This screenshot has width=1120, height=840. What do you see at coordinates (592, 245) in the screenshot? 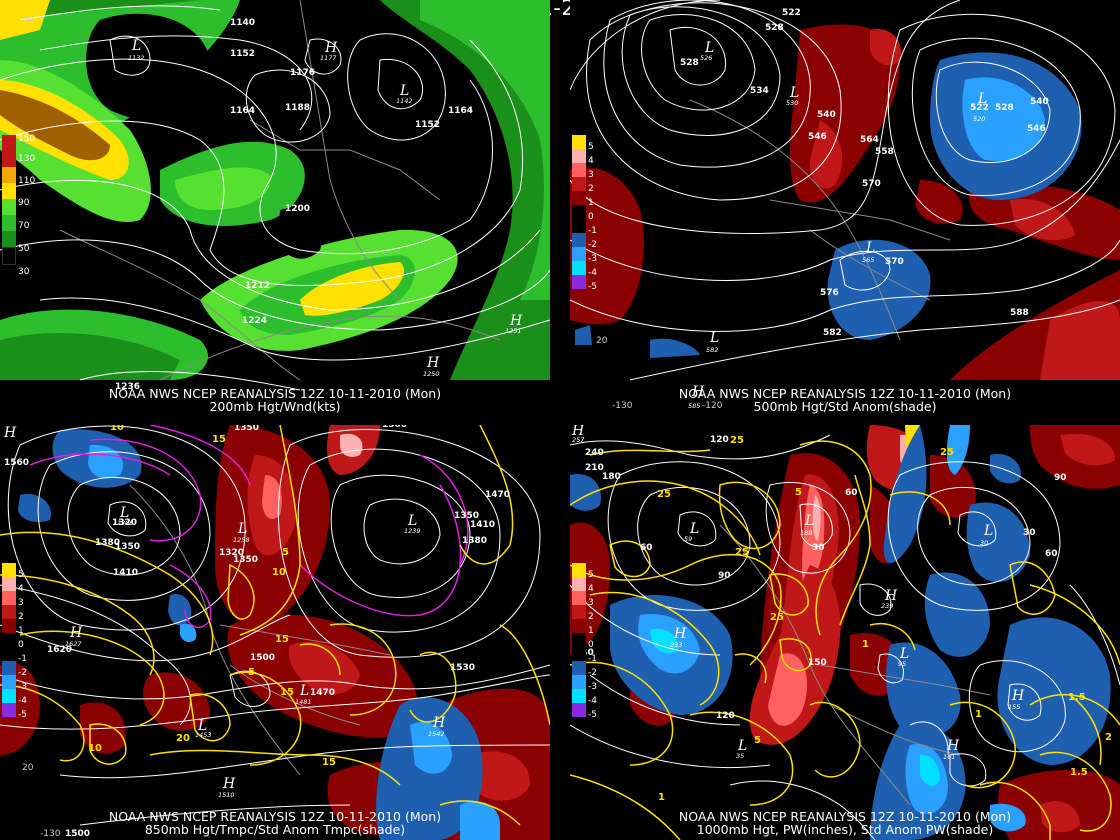
I see `scale-label: -2` at bounding box center [592, 245].